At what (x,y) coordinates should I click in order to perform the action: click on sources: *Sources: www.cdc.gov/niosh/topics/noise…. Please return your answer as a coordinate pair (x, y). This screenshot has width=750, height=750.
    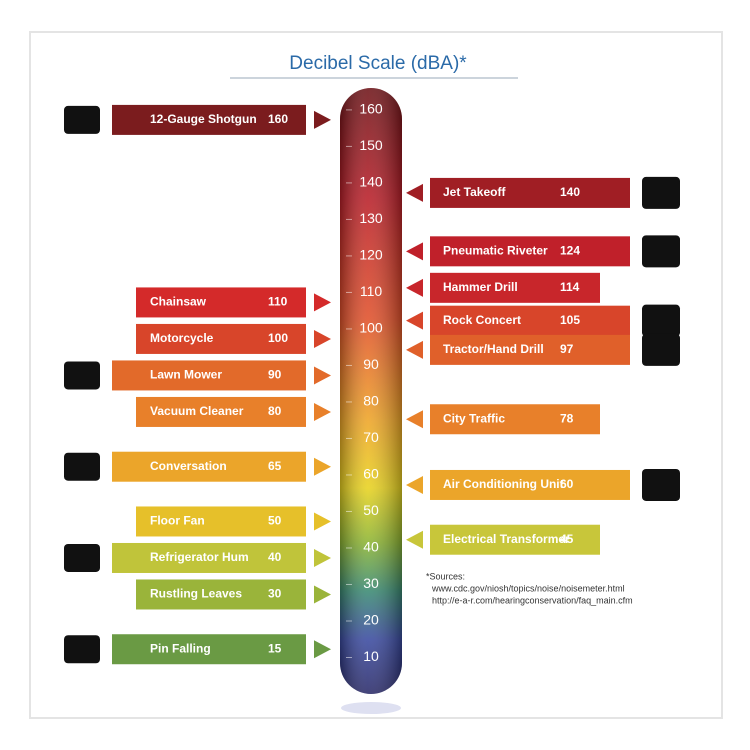
    Looking at the image, I should click on (529, 588).